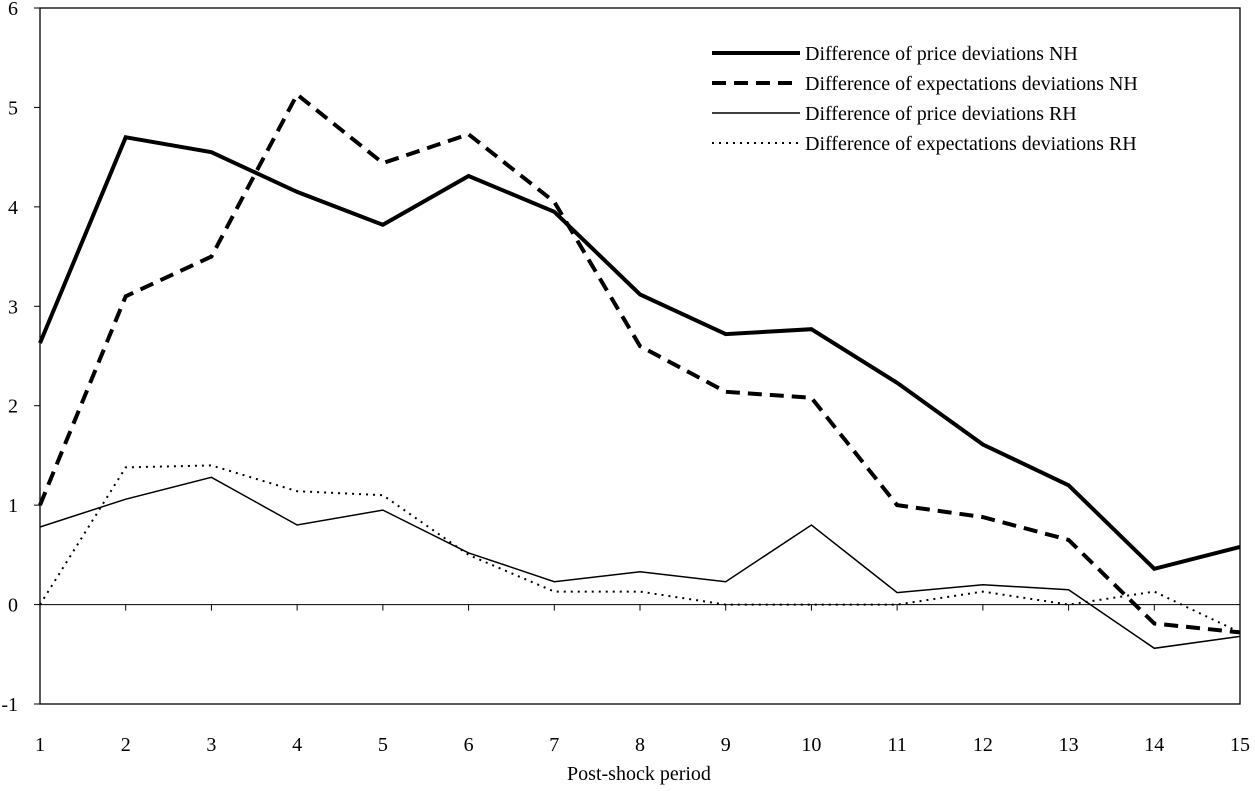 The image size is (1255, 791). What do you see at coordinates (941, 54) in the screenshot?
I see `legend-label-1: Difference of price deviations NH` at bounding box center [941, 54].